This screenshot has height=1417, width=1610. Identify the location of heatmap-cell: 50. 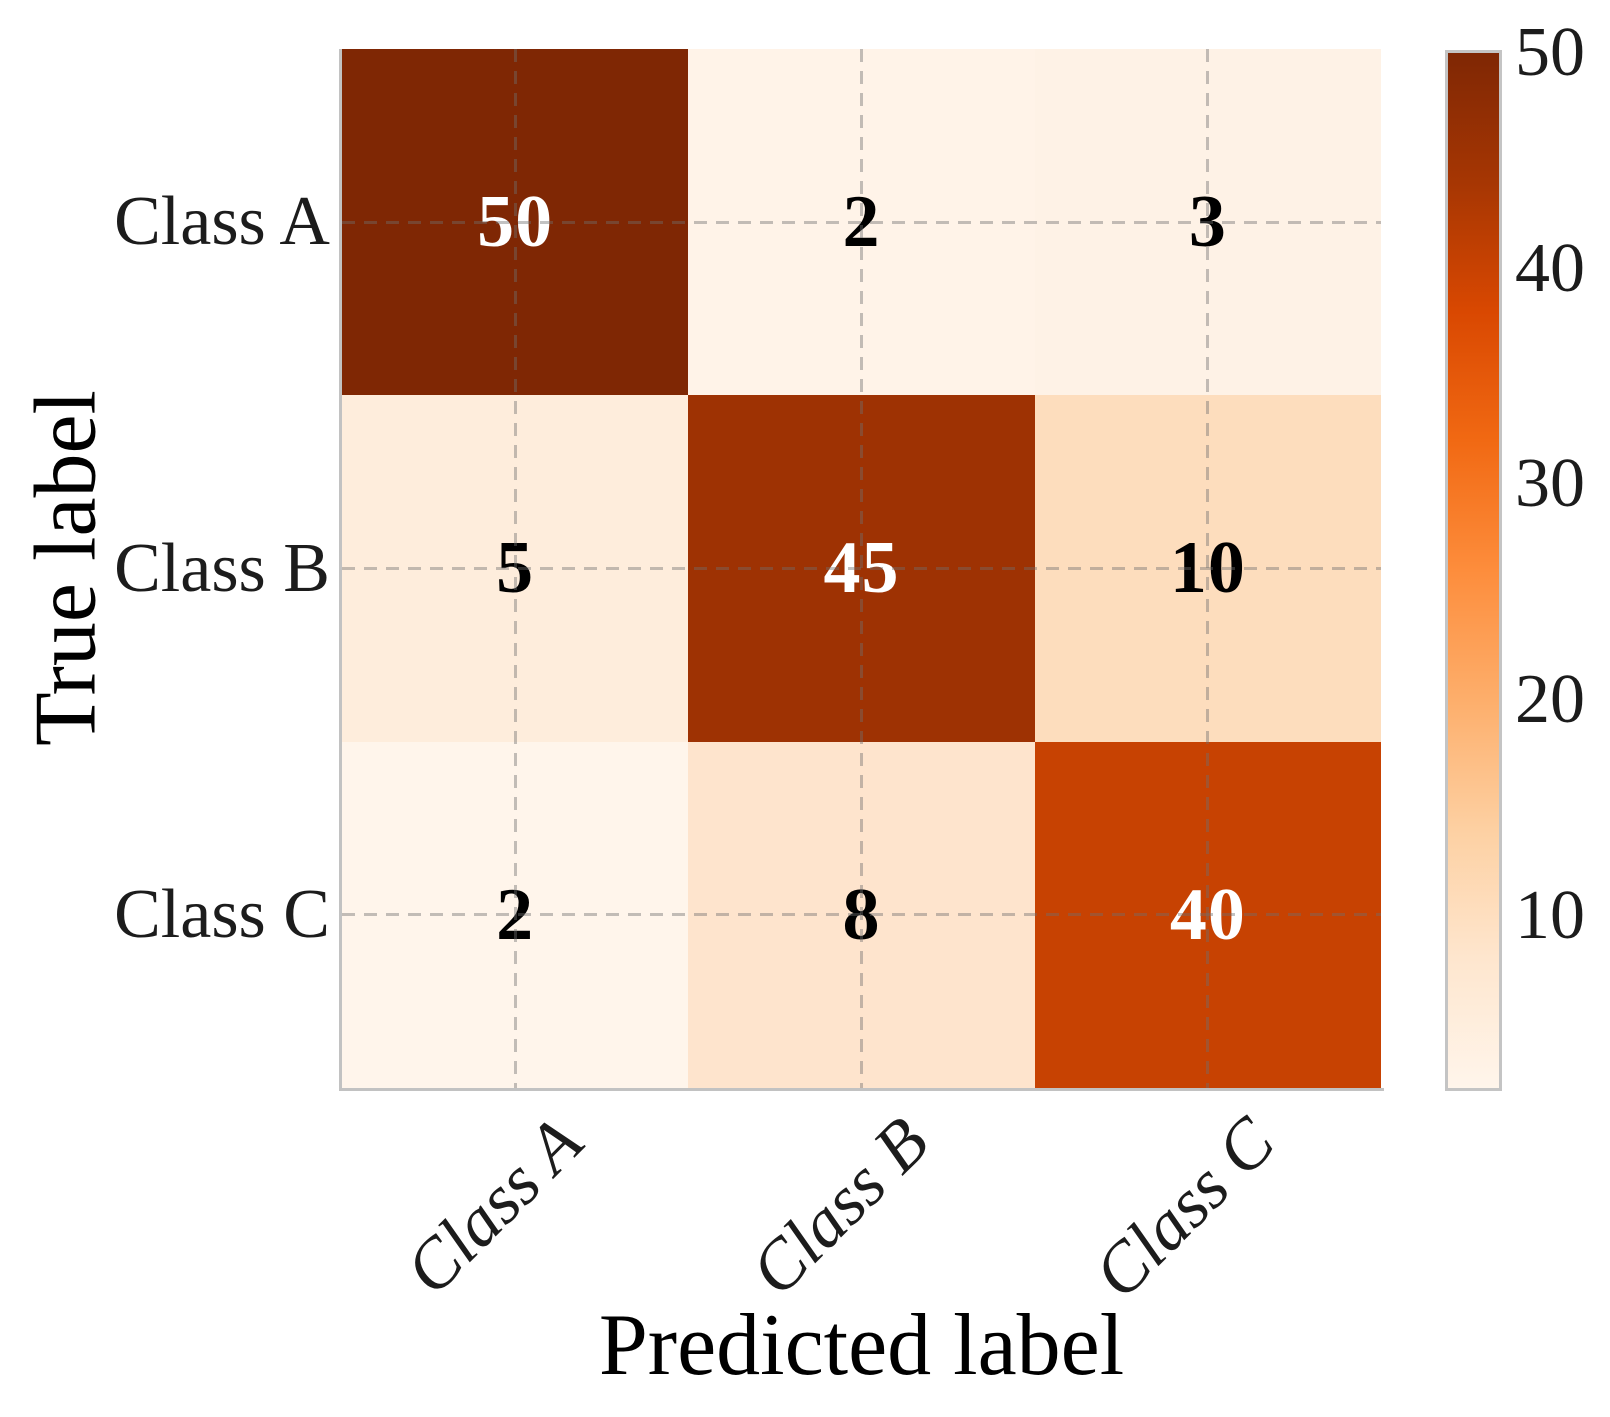
(515, 222).